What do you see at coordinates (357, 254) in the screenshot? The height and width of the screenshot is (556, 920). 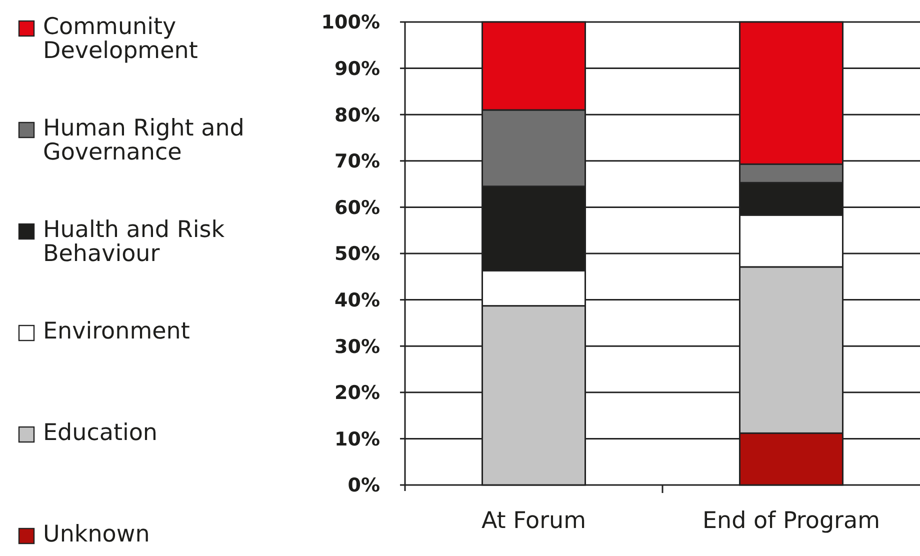 I see `y-tick-label: 50%` at bounding box center [357, 254].